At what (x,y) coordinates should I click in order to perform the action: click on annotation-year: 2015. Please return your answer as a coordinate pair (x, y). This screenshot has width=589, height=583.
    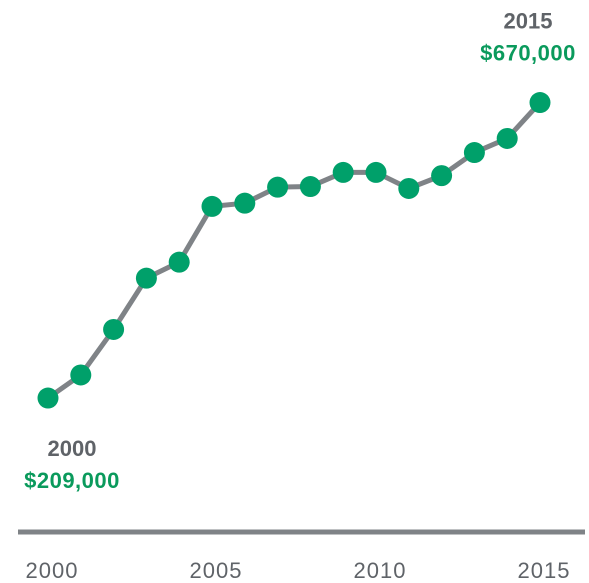
    Looking at the image, I should click on (528, 20).